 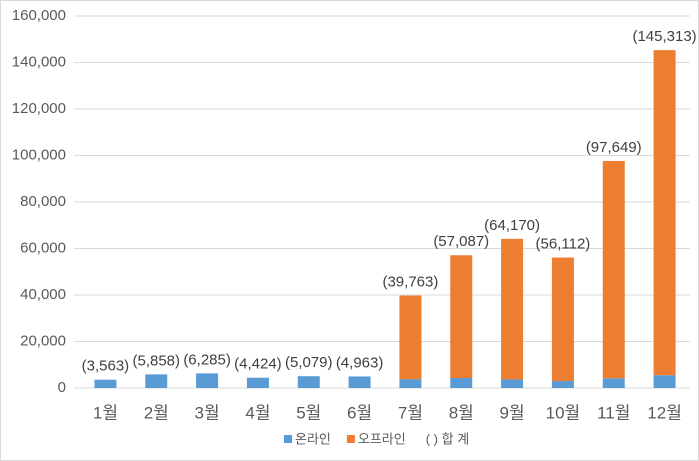 I want to click on y-tick-label: 60,000, so click(x=43, y=247).